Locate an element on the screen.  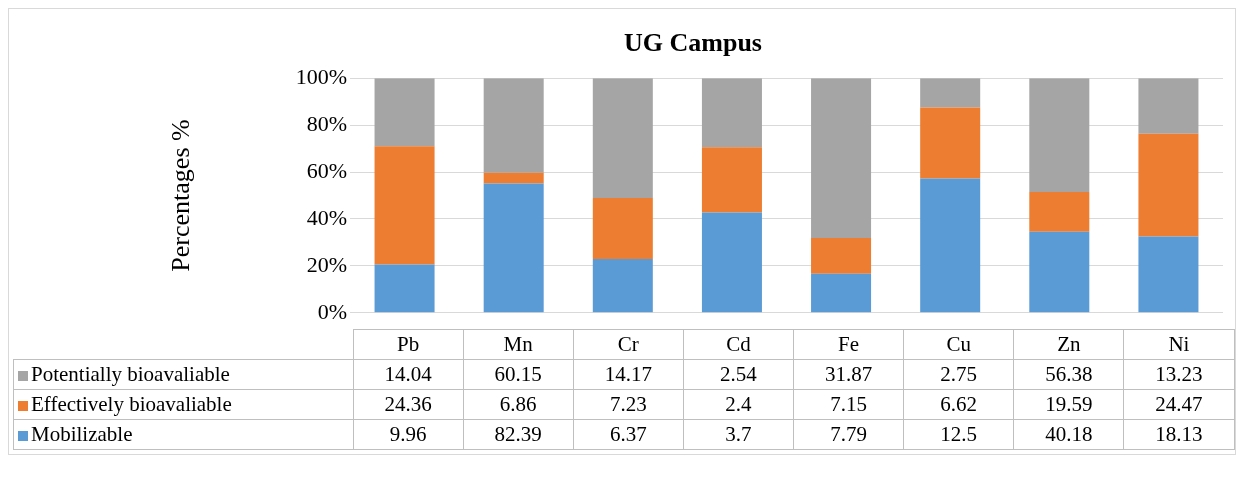
y-tick-label: 60% is located at coordinates (326, 170).